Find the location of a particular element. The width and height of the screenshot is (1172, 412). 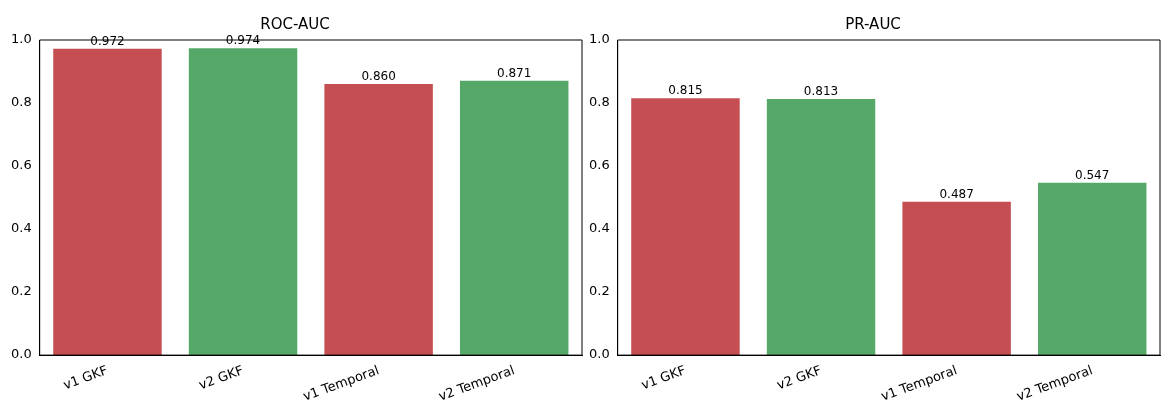

data-label: 0.871 is located at coordinates (514, 72).